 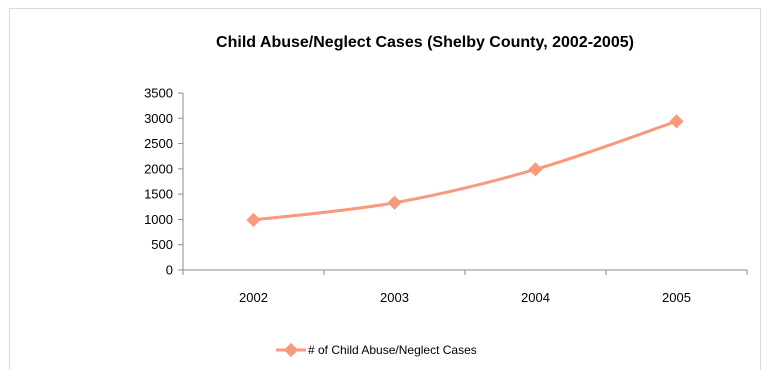 I want to click on y-tick-label: 0, so click(x=169, y=270).